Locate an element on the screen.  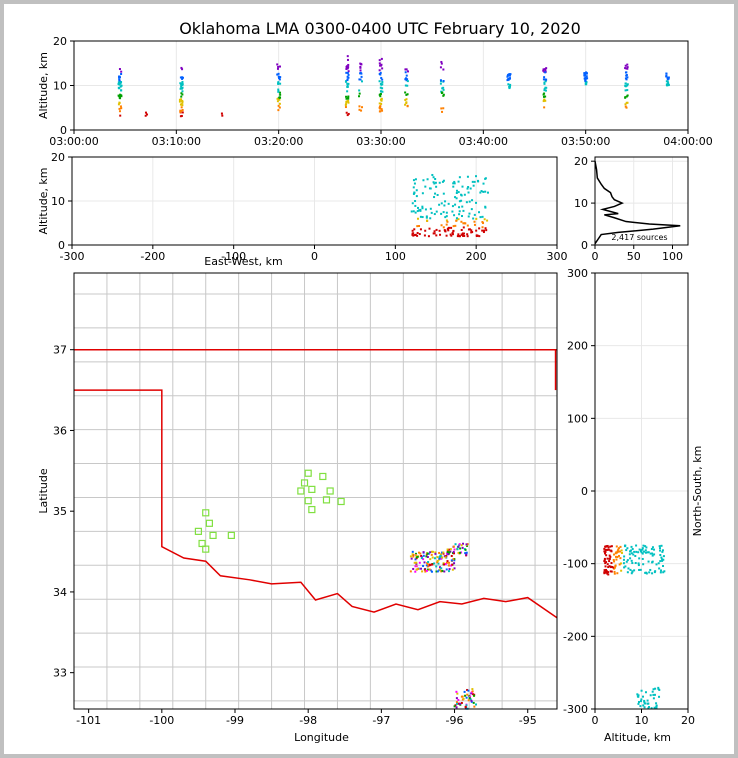
hist-y-tick-label: 20 is located at coordinates (581, 161).